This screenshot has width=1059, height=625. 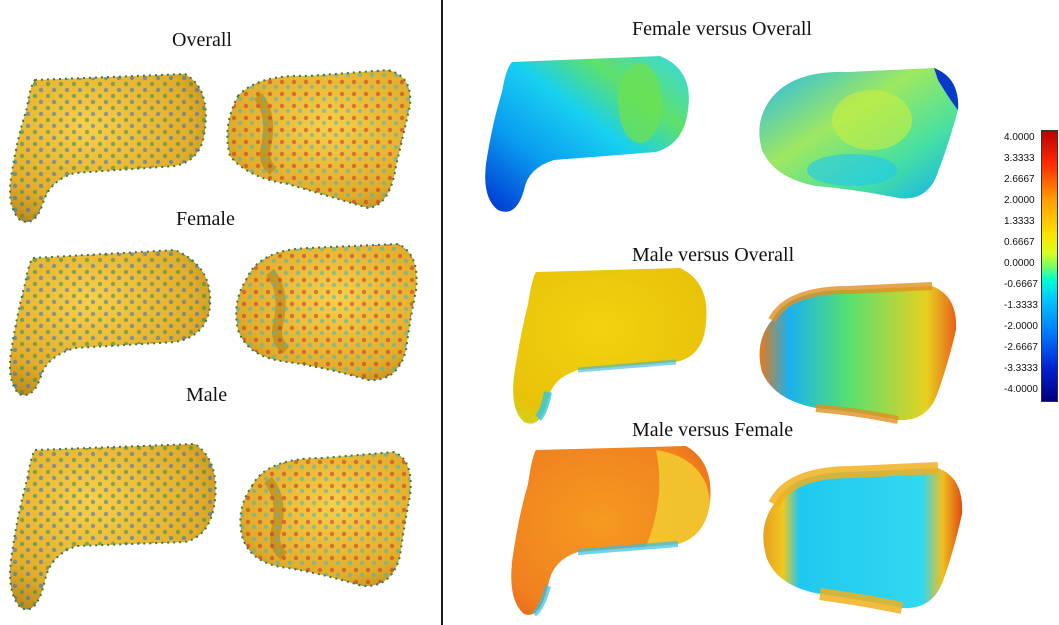 What do you see at coordinates (859, 133) in the screenshot?
I see `female-vs-overall-right-view` at bounding box center [859, 133].